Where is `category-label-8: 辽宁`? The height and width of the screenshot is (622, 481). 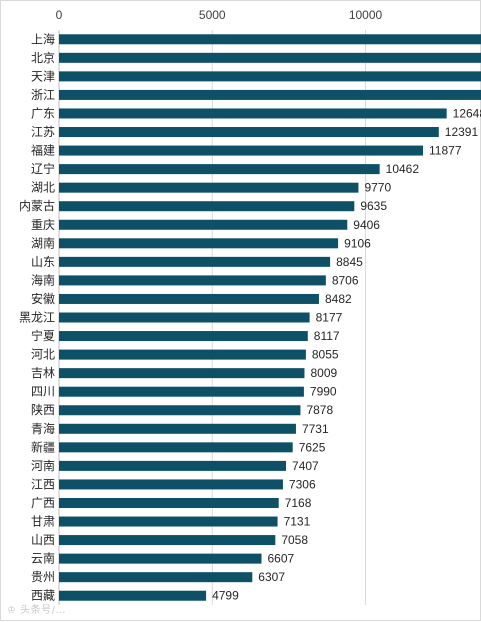
category-label-8: 辽宁 is located at coordinates (43, 168).